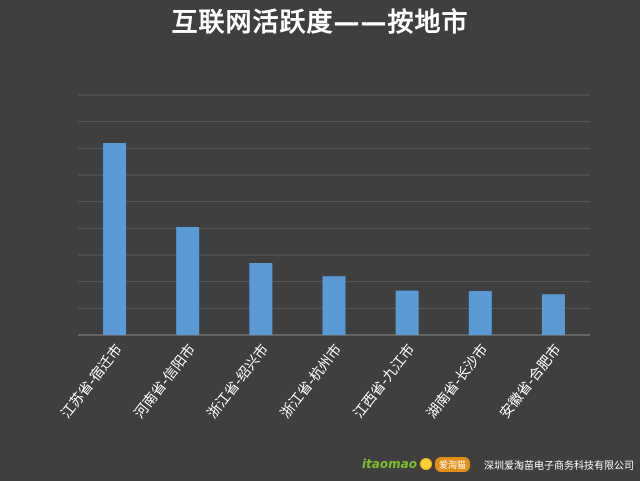  I want to click on category-label-3: 浙江省-杭州市, so click(311, 381).